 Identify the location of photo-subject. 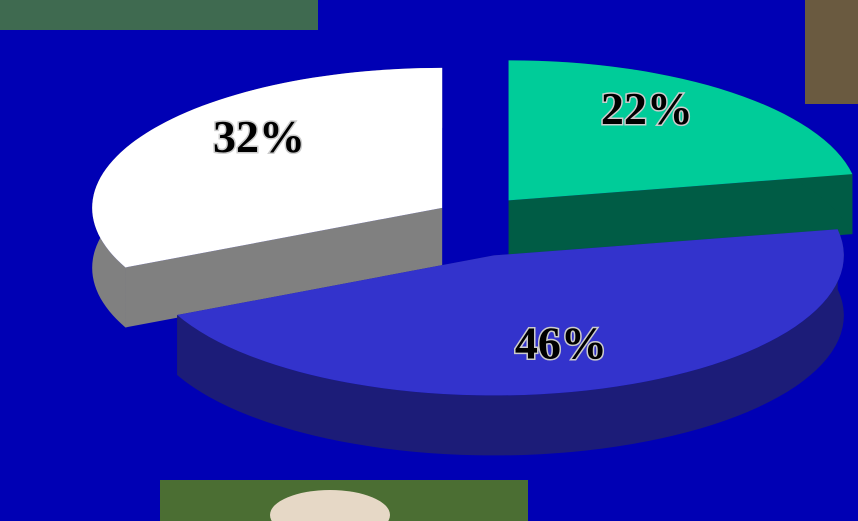
(330, 505).